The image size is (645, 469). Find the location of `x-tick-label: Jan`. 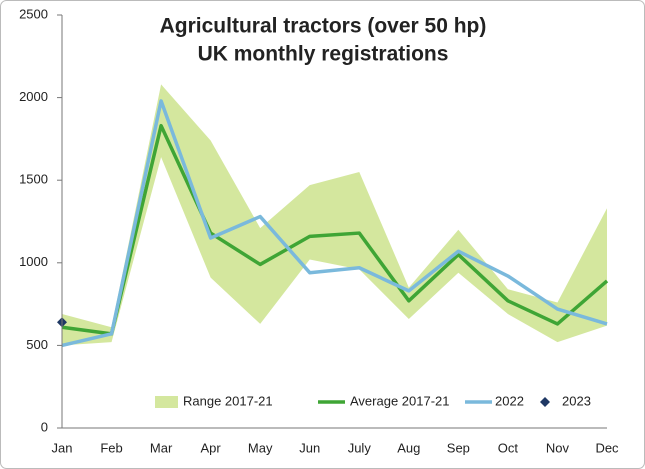

x-tick-label: Jan is located at coordinates (62, 447).